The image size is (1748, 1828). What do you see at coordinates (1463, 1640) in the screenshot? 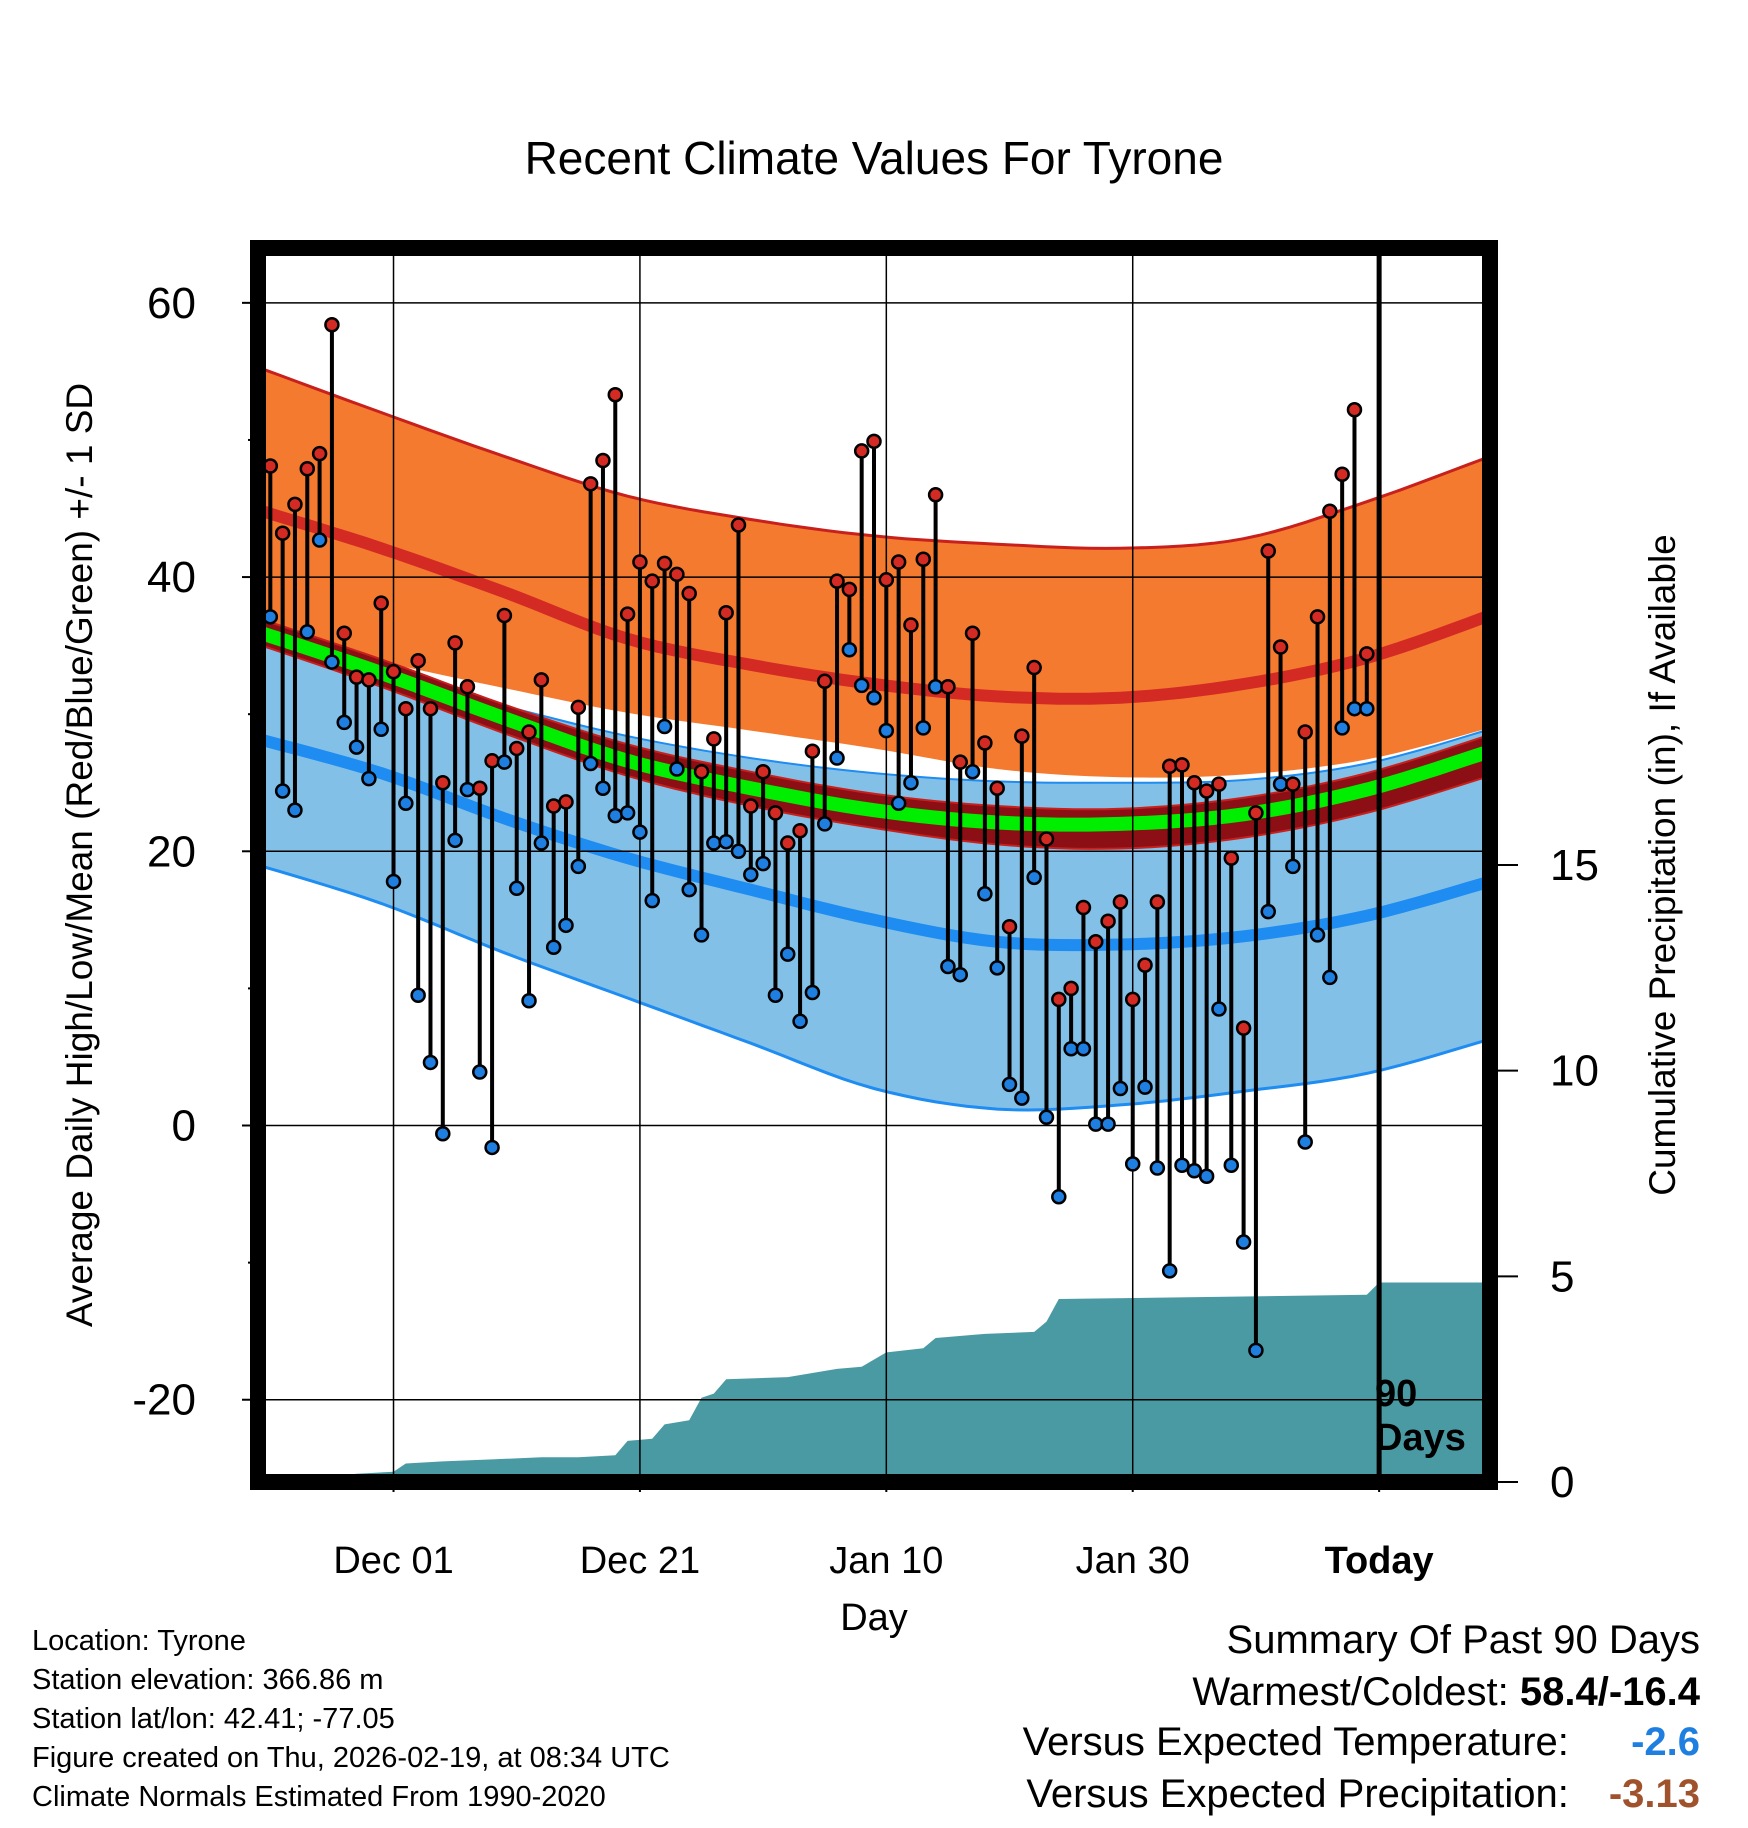
I see `summary-title: Summary Of Past 90 Days` at bounding box center [1463, 1640].